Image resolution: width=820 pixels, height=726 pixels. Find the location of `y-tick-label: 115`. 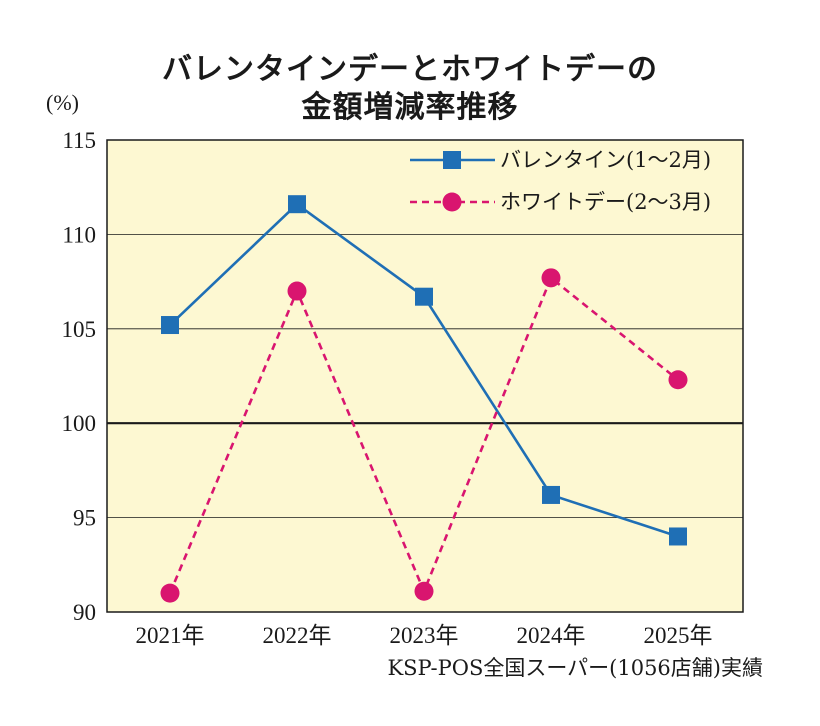

y-tick-label: 115 is located at coordinates (79, 140).